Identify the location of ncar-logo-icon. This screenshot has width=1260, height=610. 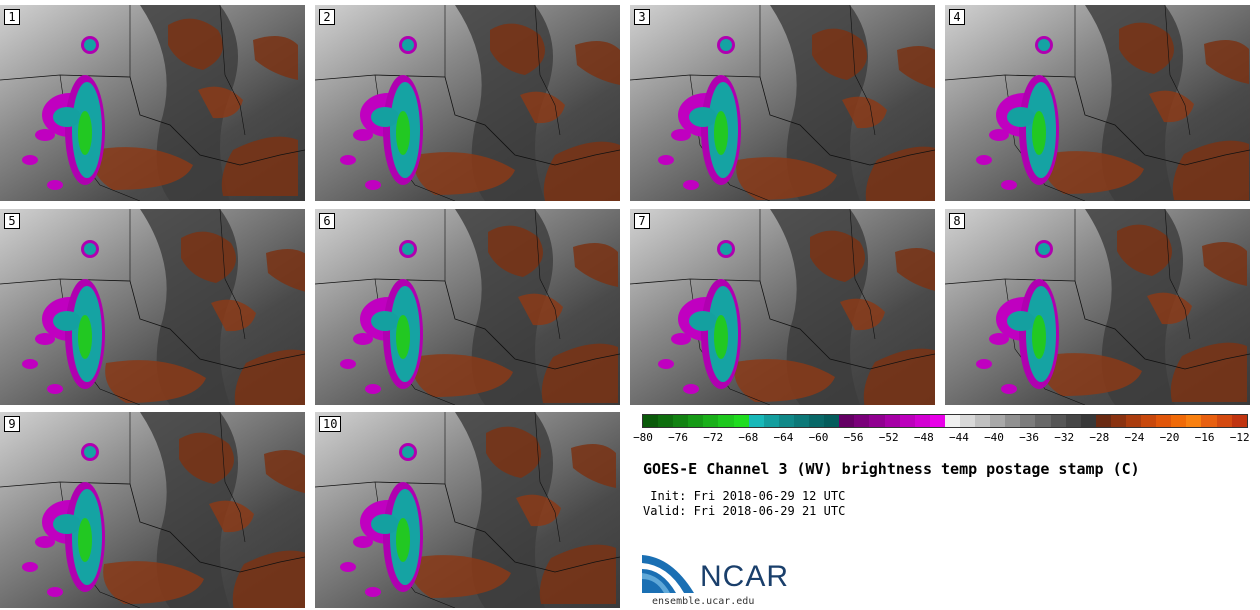
(668, 574).